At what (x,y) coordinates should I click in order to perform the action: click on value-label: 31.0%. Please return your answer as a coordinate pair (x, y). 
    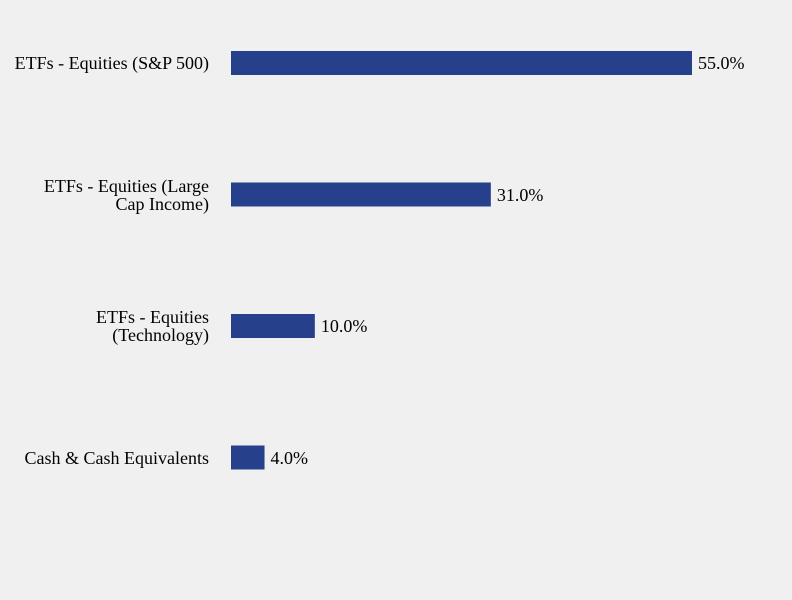
    Looking at the image, I should click on (520, 194).